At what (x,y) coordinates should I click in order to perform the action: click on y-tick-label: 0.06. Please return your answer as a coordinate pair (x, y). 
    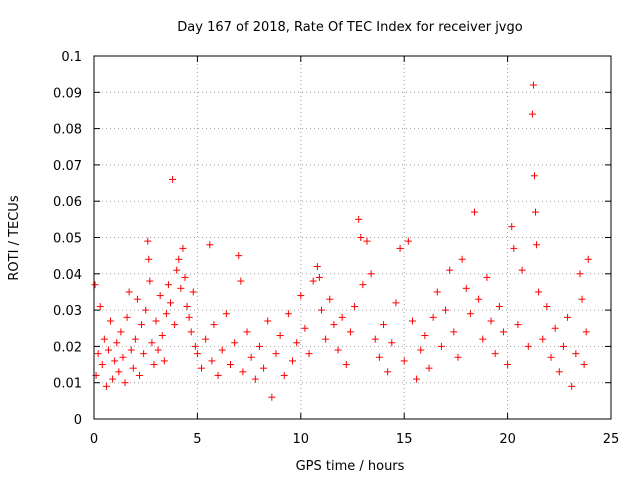
    Looking at the image, I should click on (67, 202).